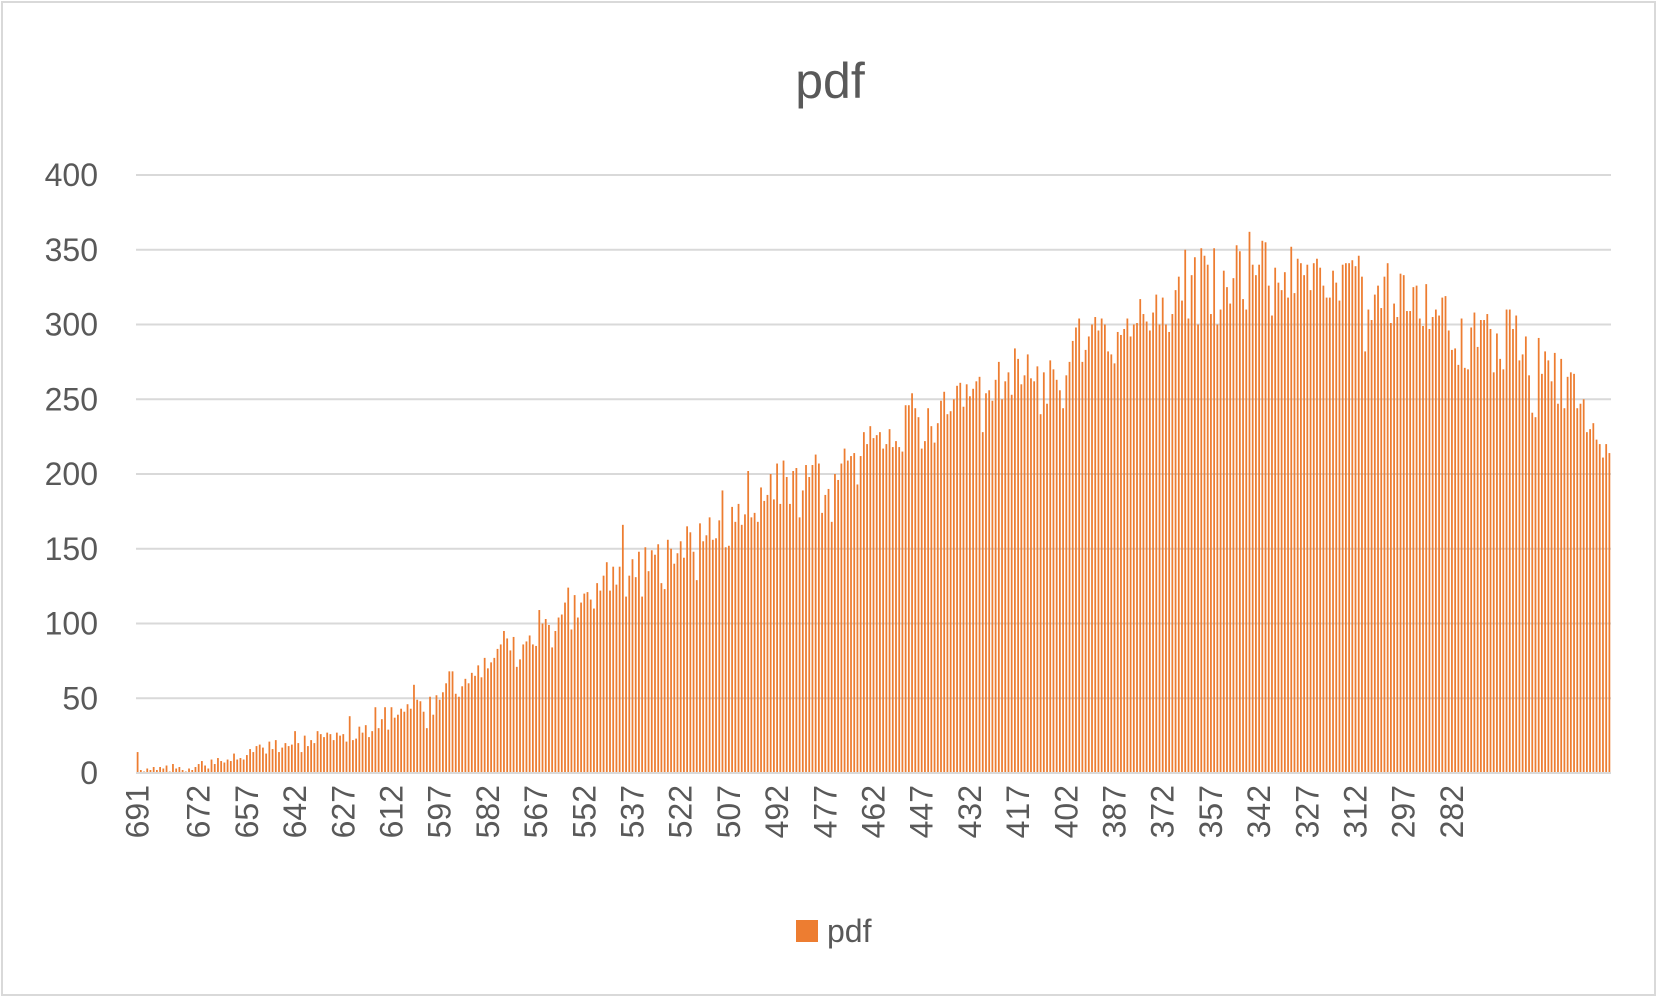  I want to click on x-tick-label: 357, so click(1211, 811).